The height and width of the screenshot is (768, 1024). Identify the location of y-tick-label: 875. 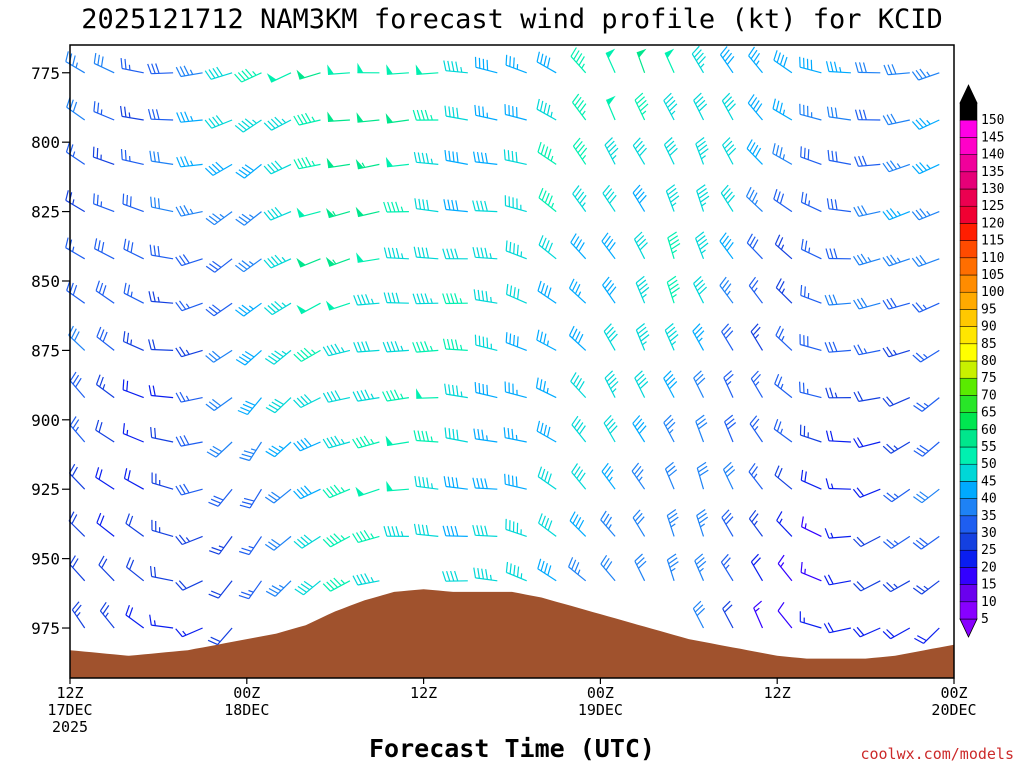
(45, 350).